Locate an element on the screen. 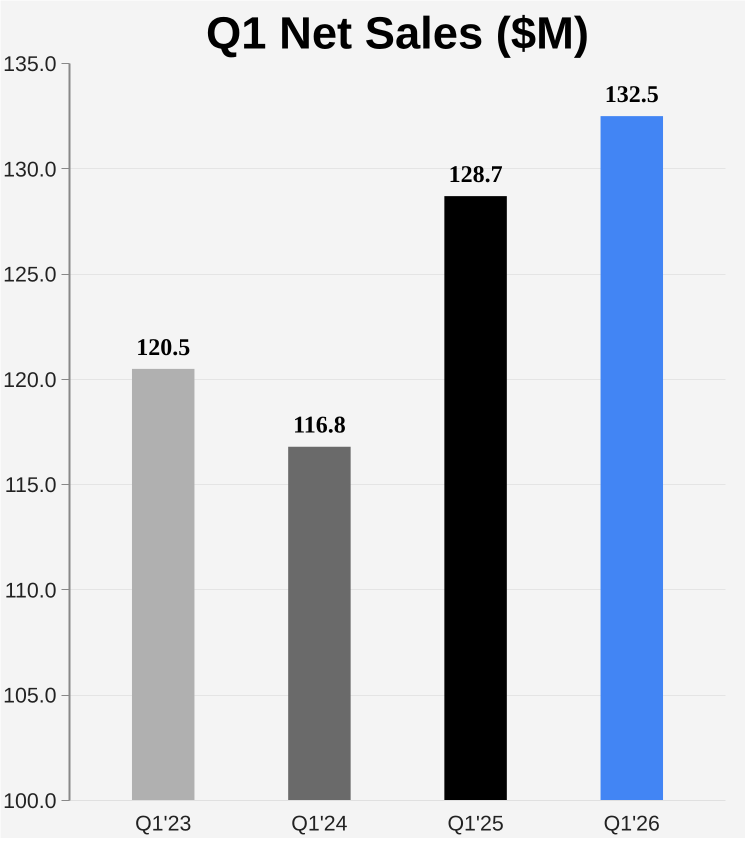 The height and width of the screenshot is (848, 755). x-tick-label: Q1'26 is located at coordinates (632, 824).